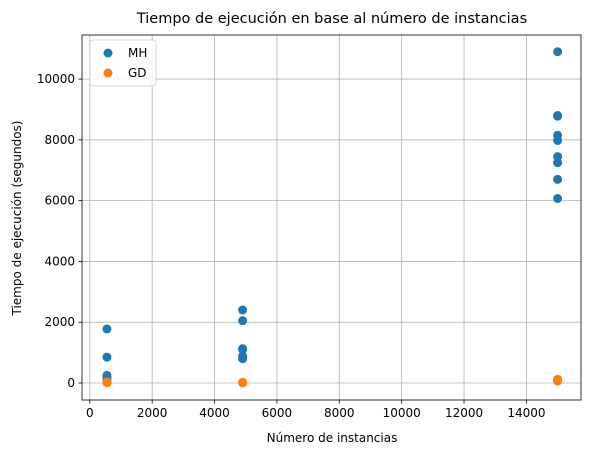 Image resolution: width=589 pixels, height=455 pixels. I want to click on x-tick-label: 4000, so click(214, 413).